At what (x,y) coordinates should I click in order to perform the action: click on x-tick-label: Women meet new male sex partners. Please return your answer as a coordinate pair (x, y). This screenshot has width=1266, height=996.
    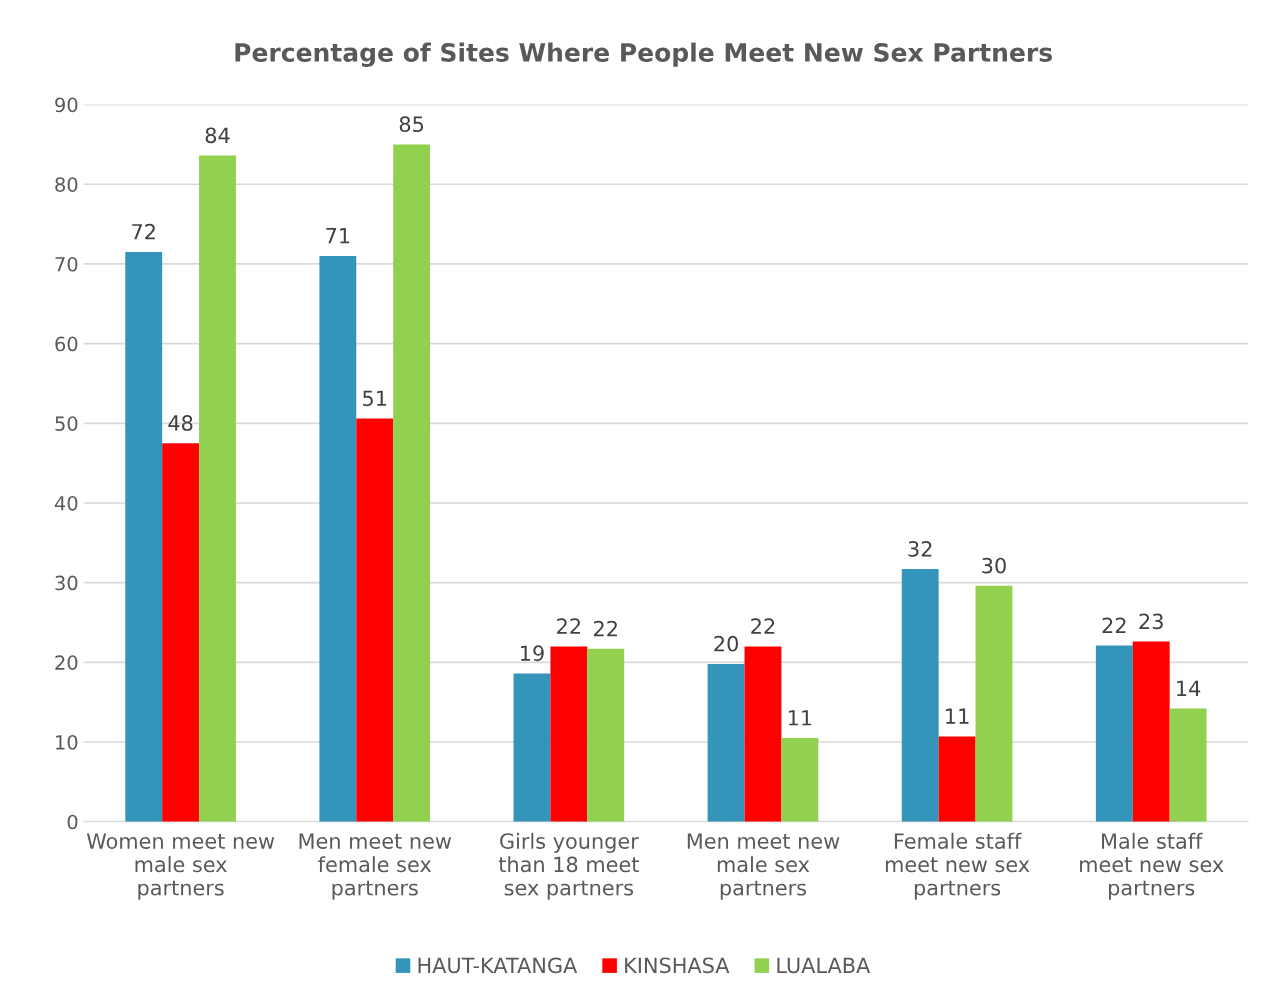
    Looking at the image, I should click on (180, 866).